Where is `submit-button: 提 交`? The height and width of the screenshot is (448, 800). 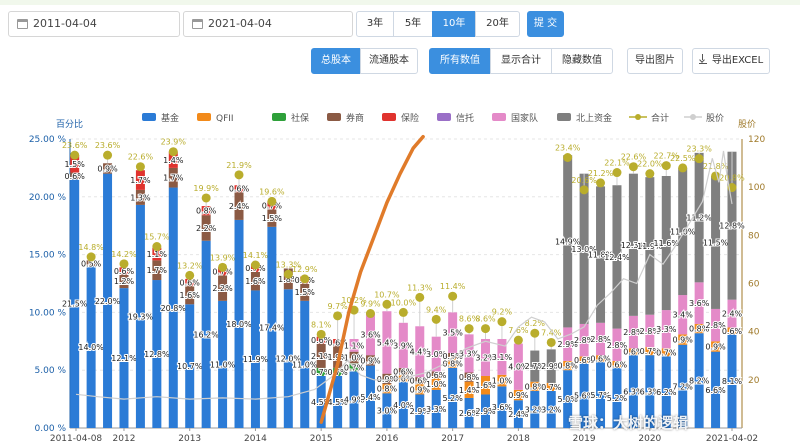
submit-button: 提 交 is located at coordinates (545, 24).